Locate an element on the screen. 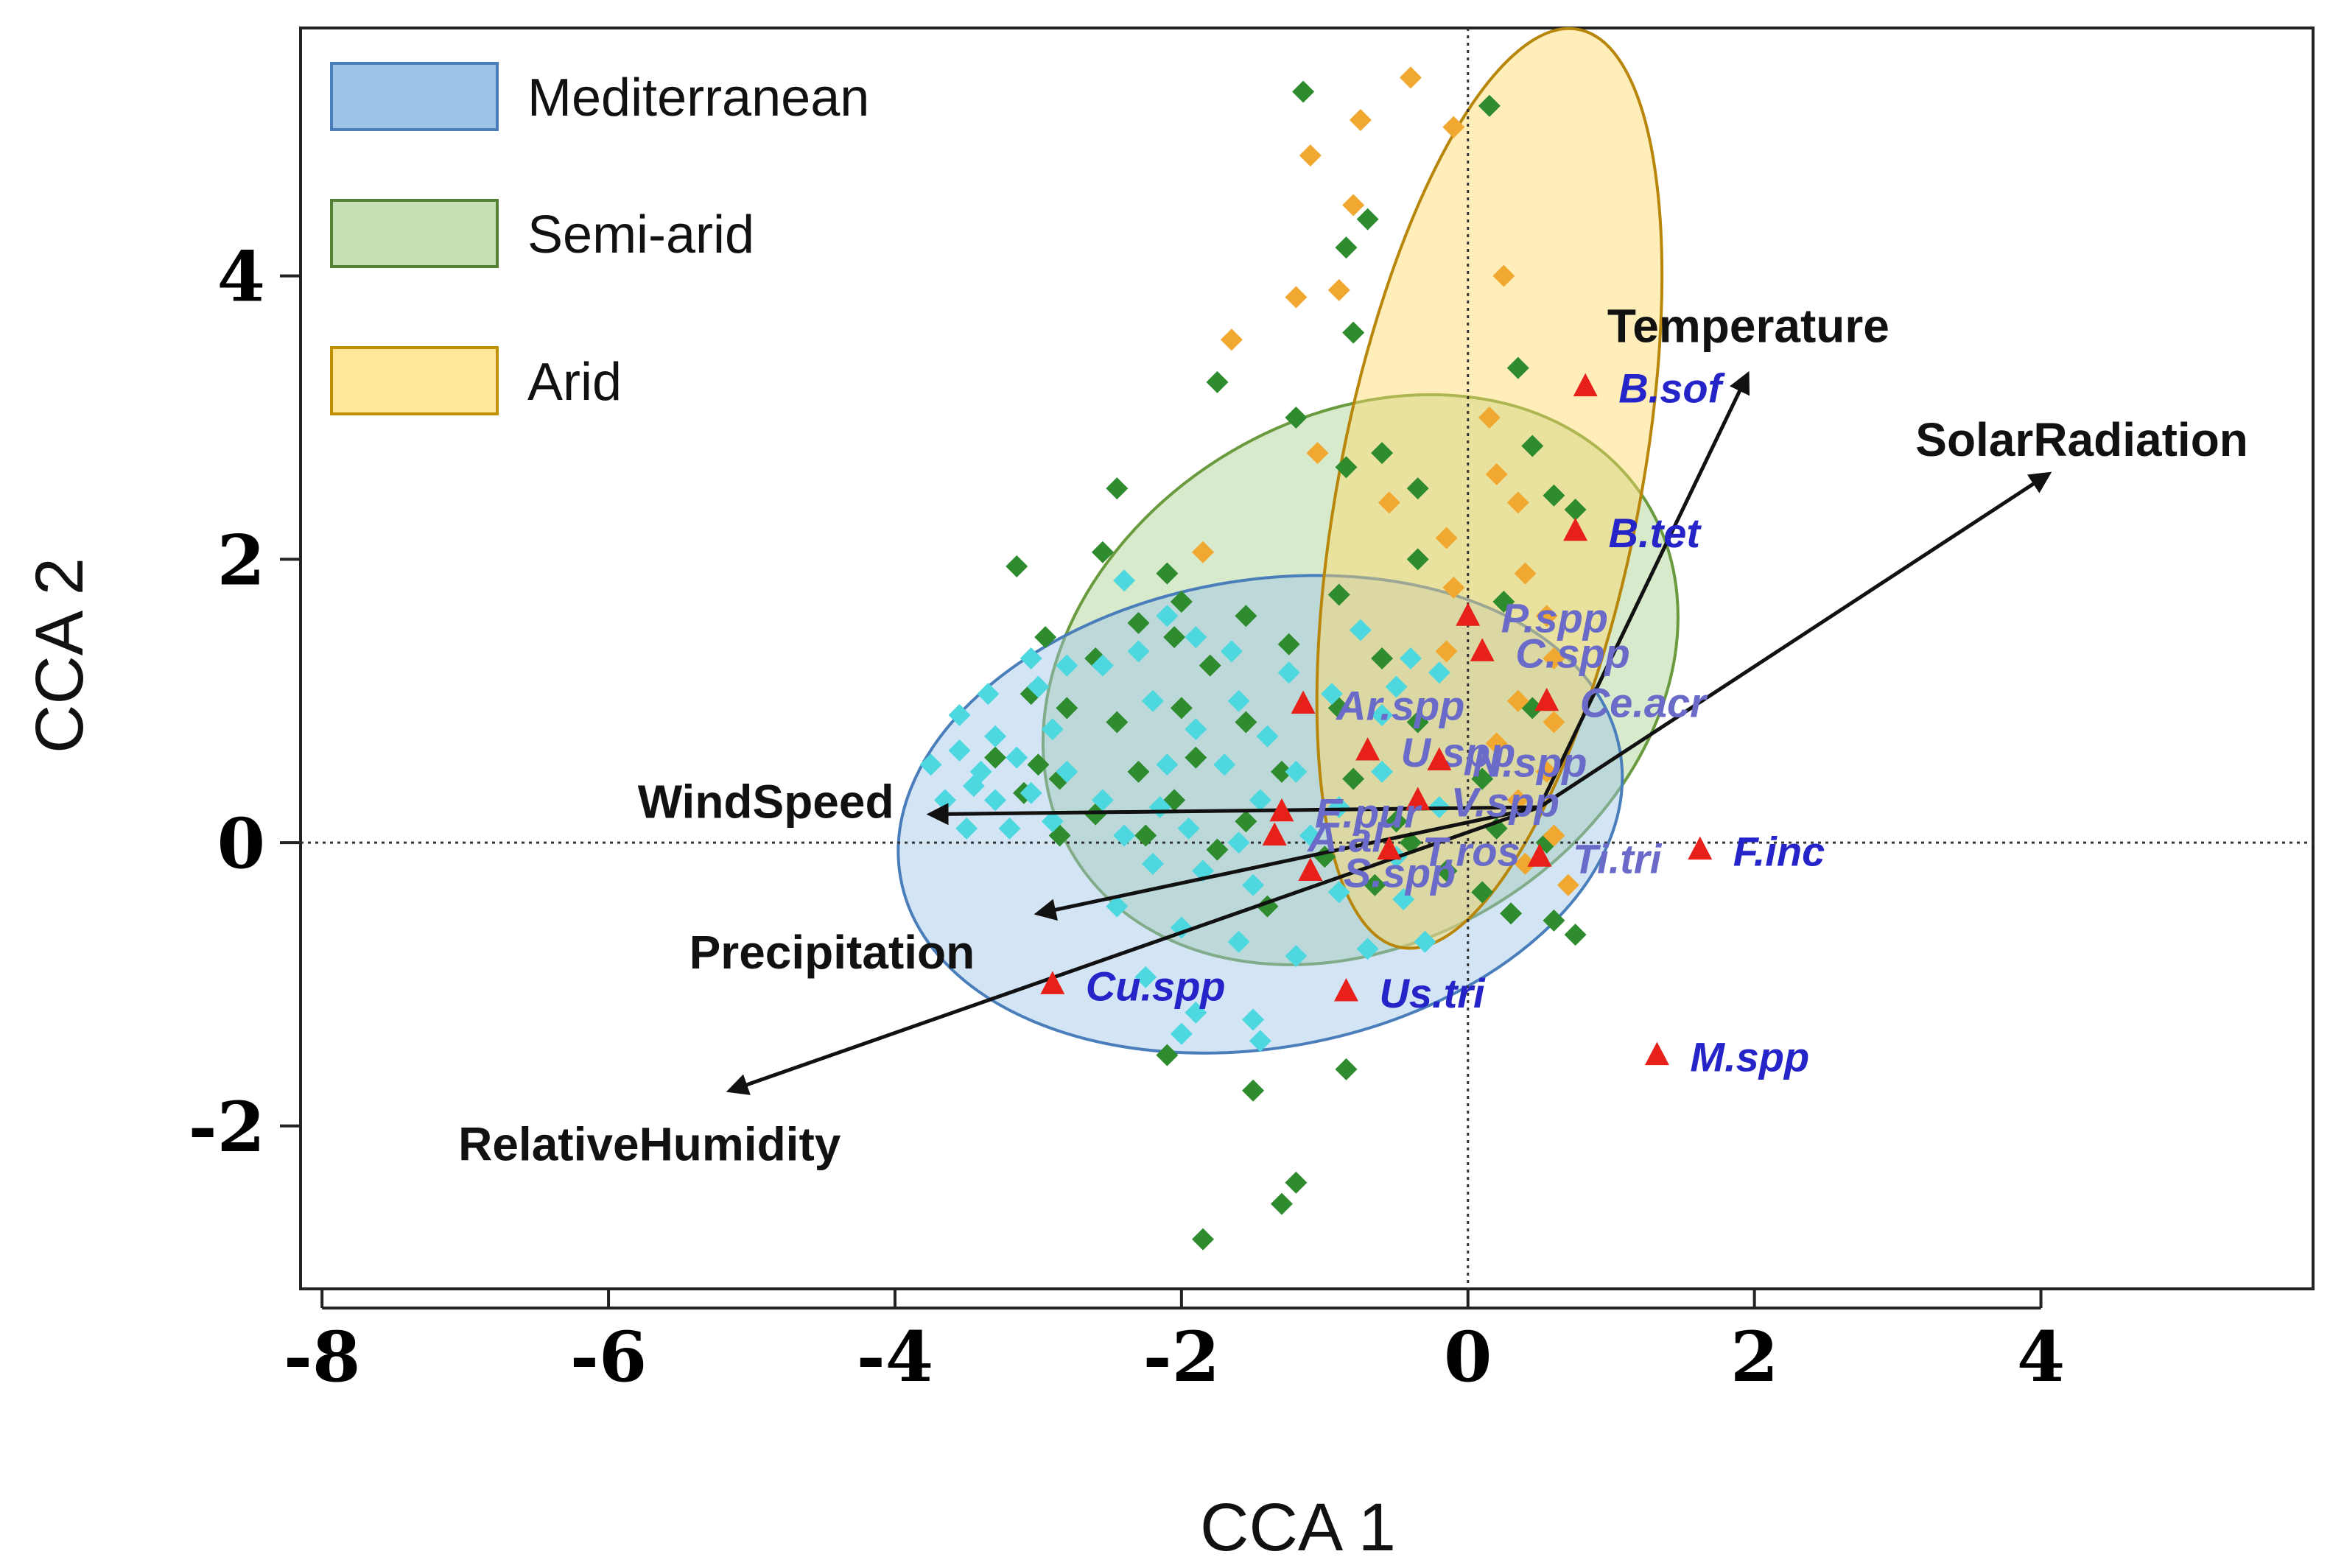 The height and width of the screenshot is (1568, 2330). y-tick-label: 4 is located at coordinates (241, 277).